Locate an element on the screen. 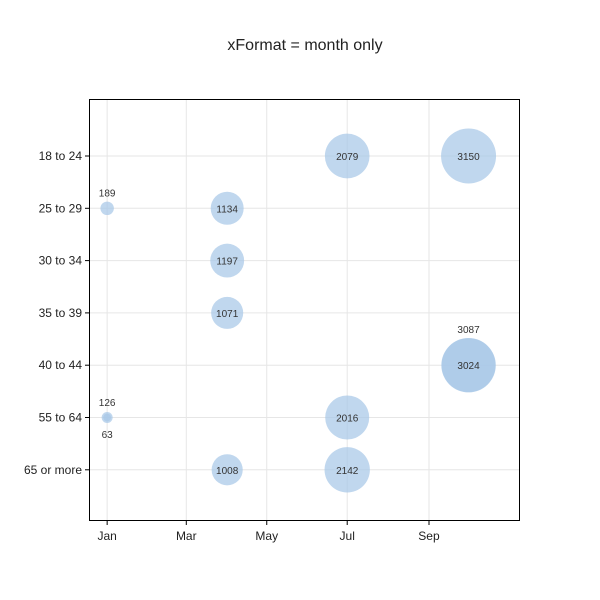  y-tick-label: 35 to 39 is located at coordinates (61, 313).